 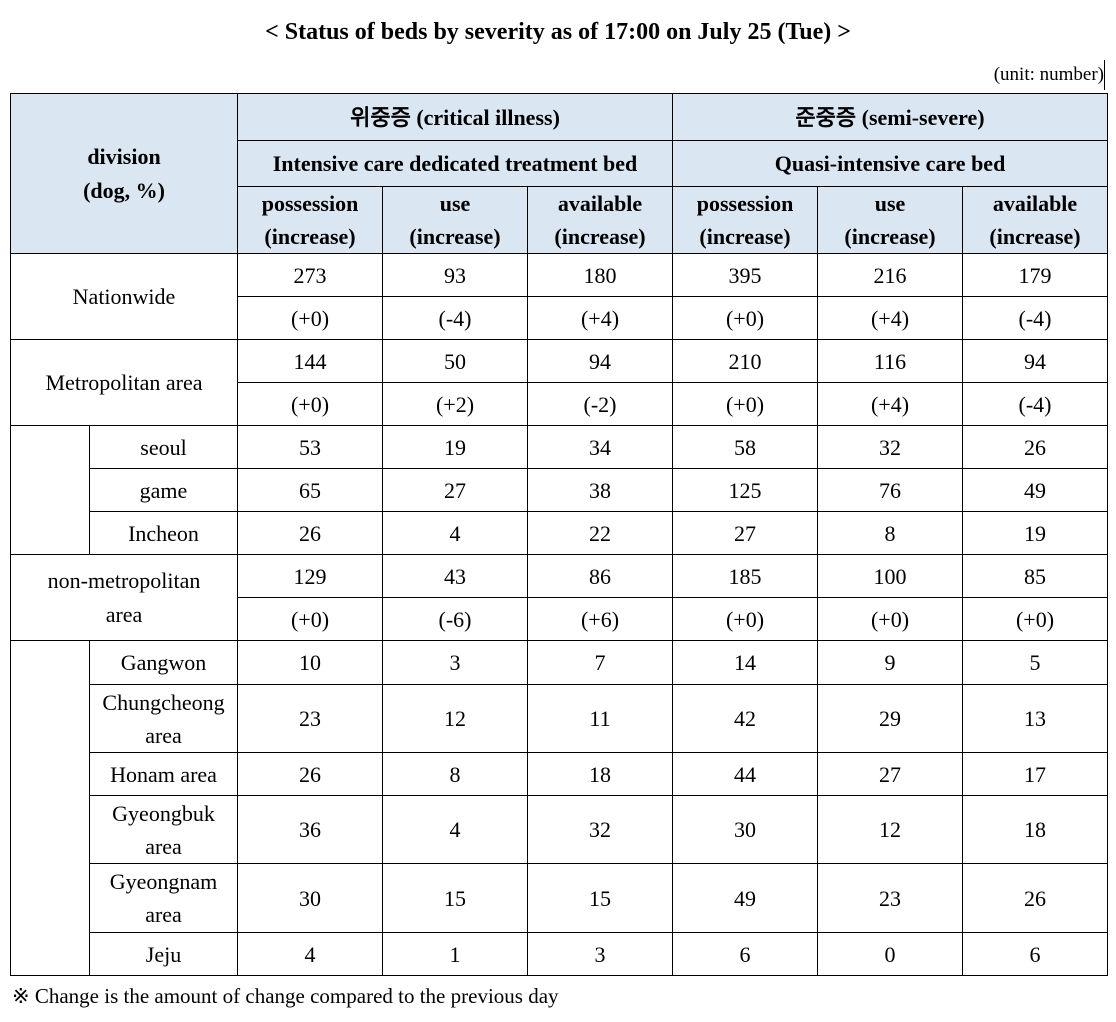 I want to click on critical-illness-header: 위중증 (critical illness), so click(x=455, y=117).